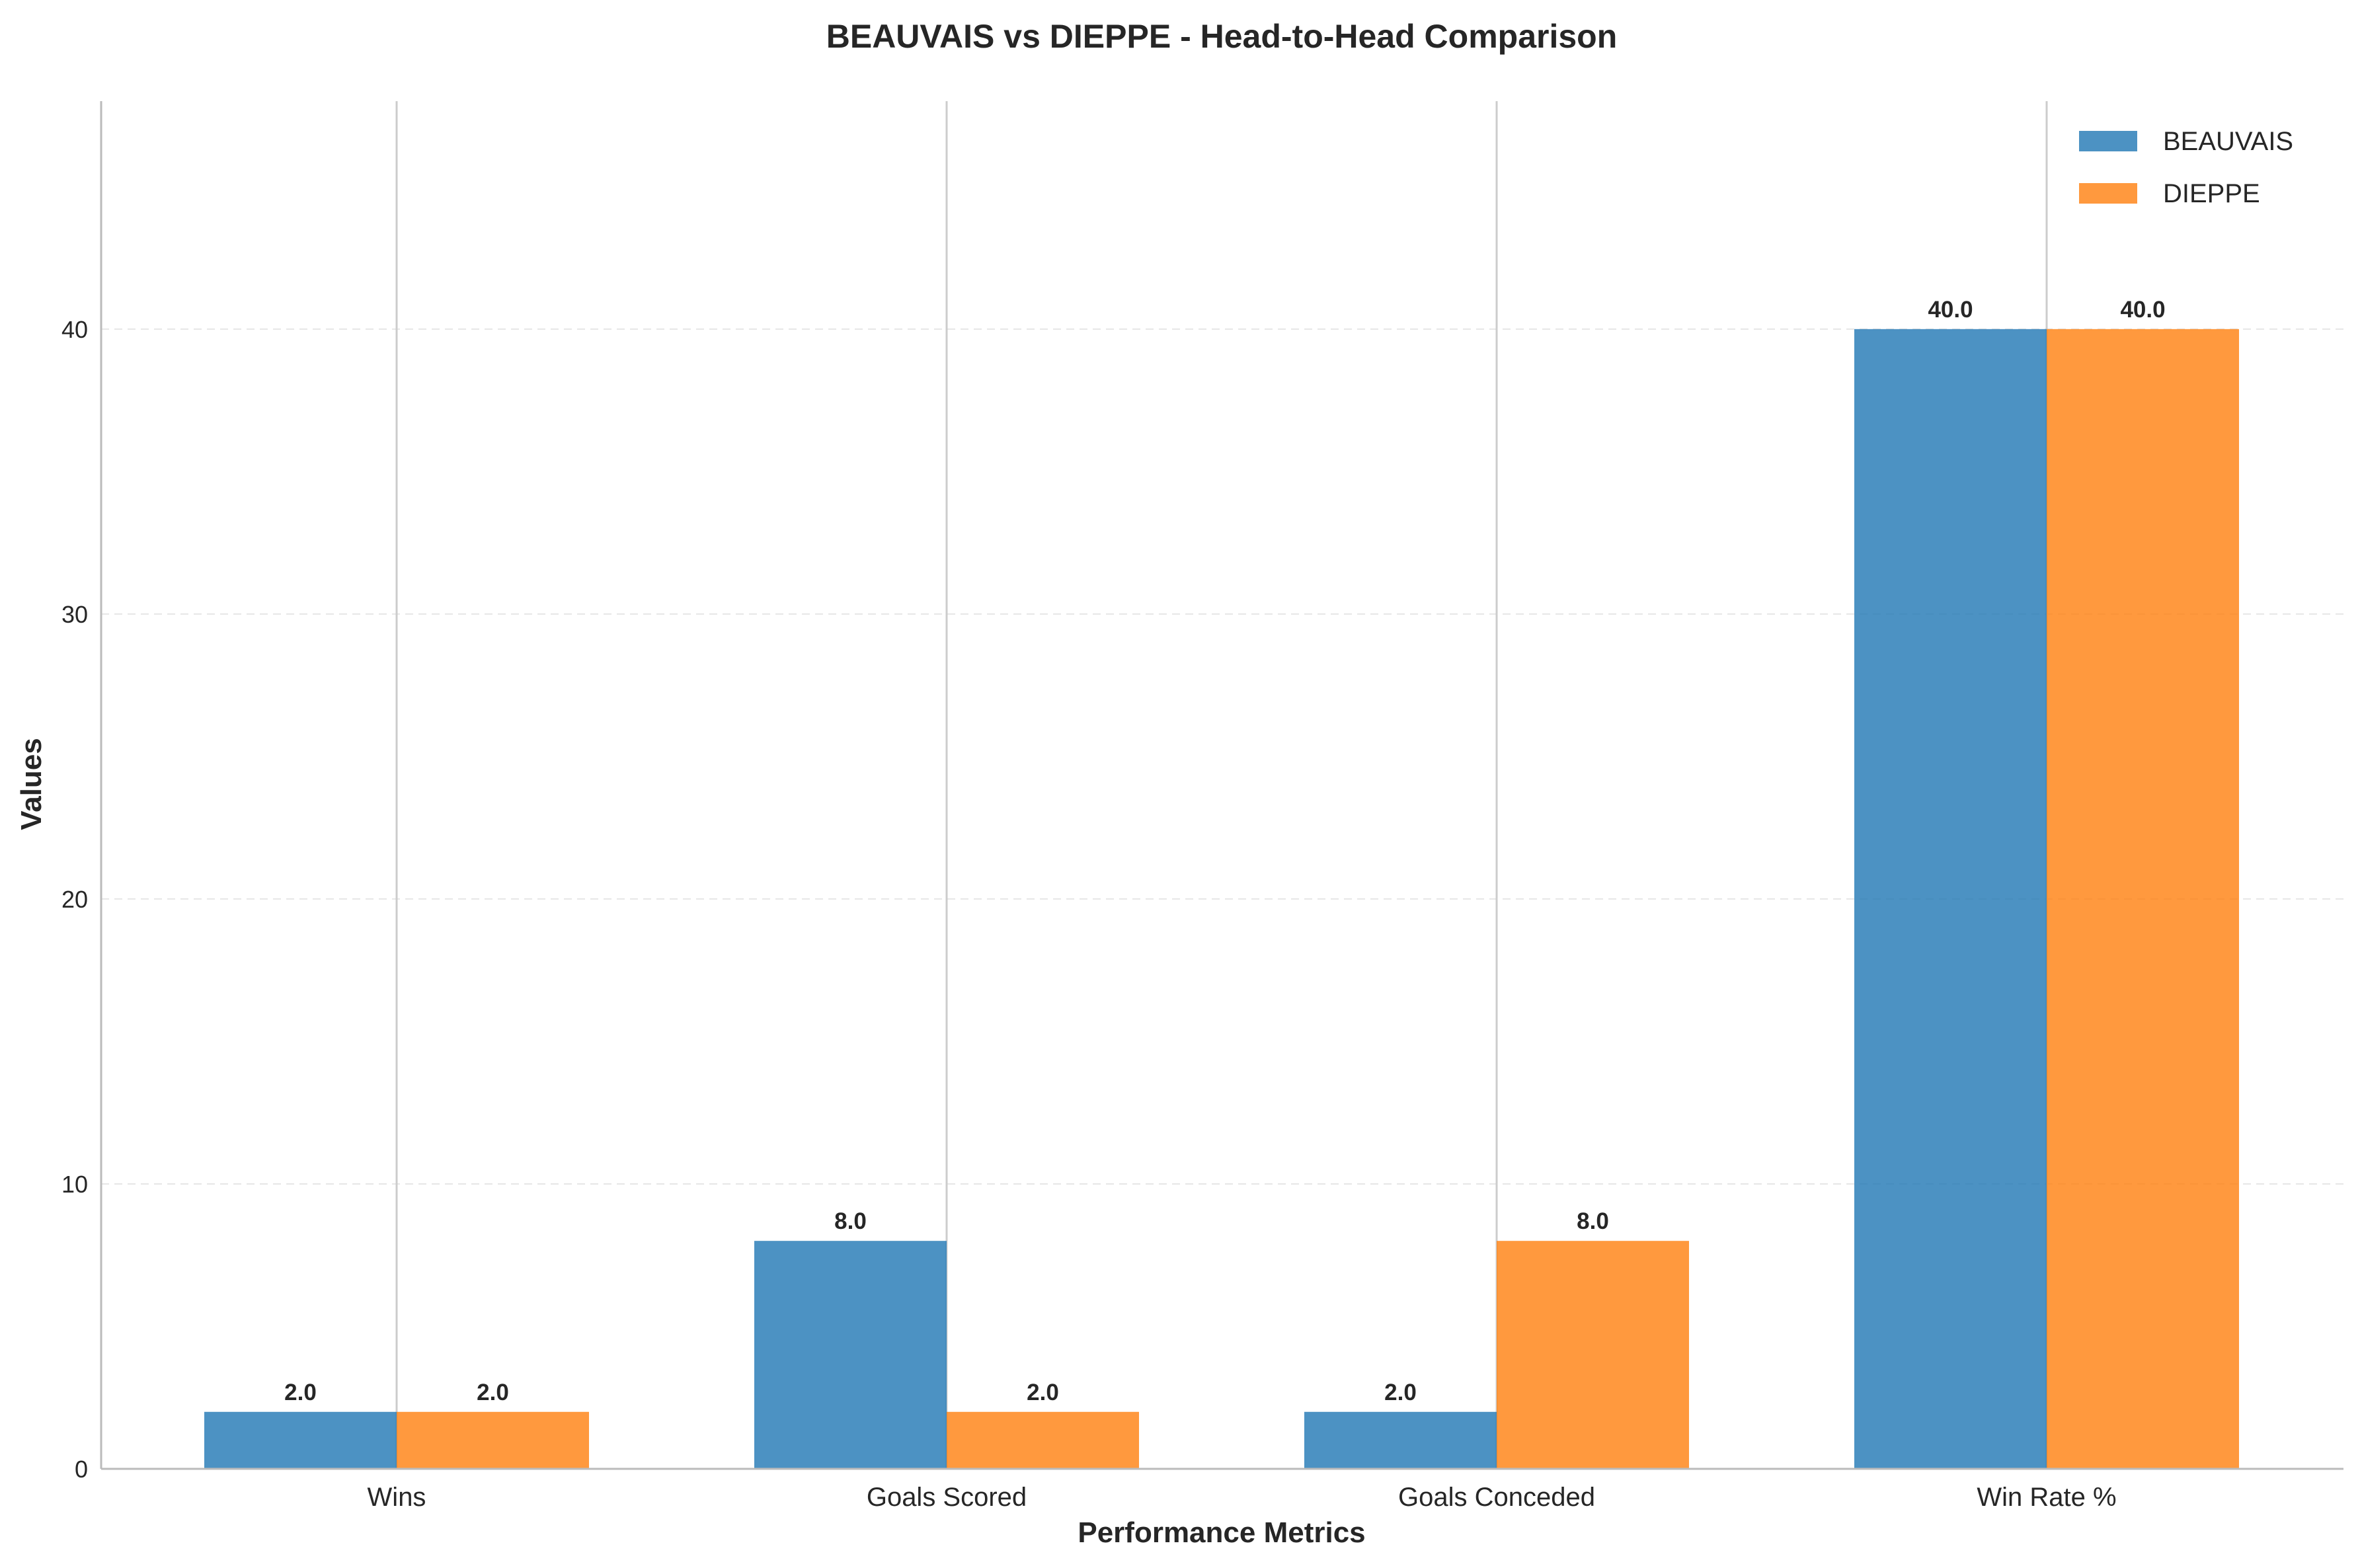 The image size is (2360, 1568). Describe the element at coordinates (2046, 1497) in the screenshot. I see `x-tick-label: Win Rate %` at that location.